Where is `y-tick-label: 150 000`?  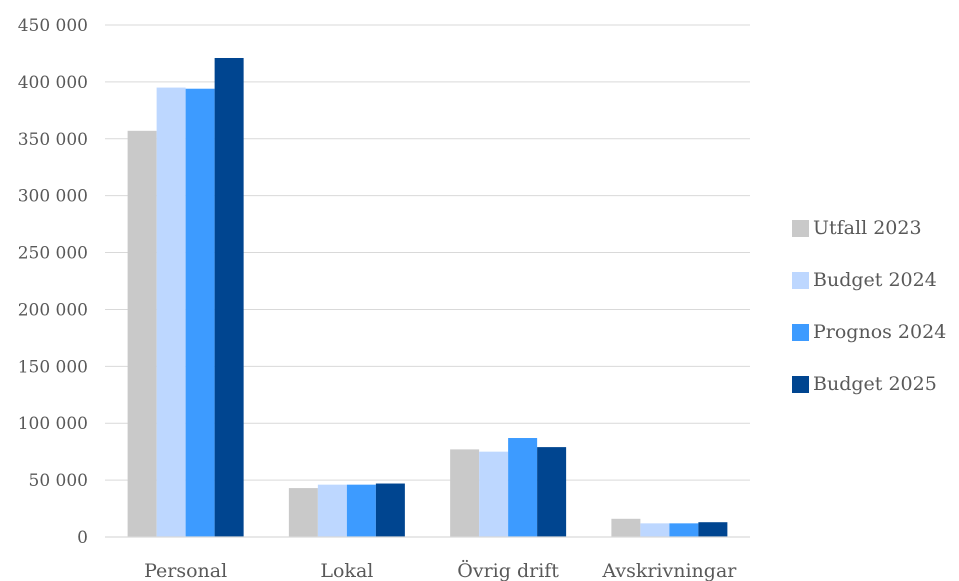
y-tick-label: 150 000 is located at coordinates (53, 367).